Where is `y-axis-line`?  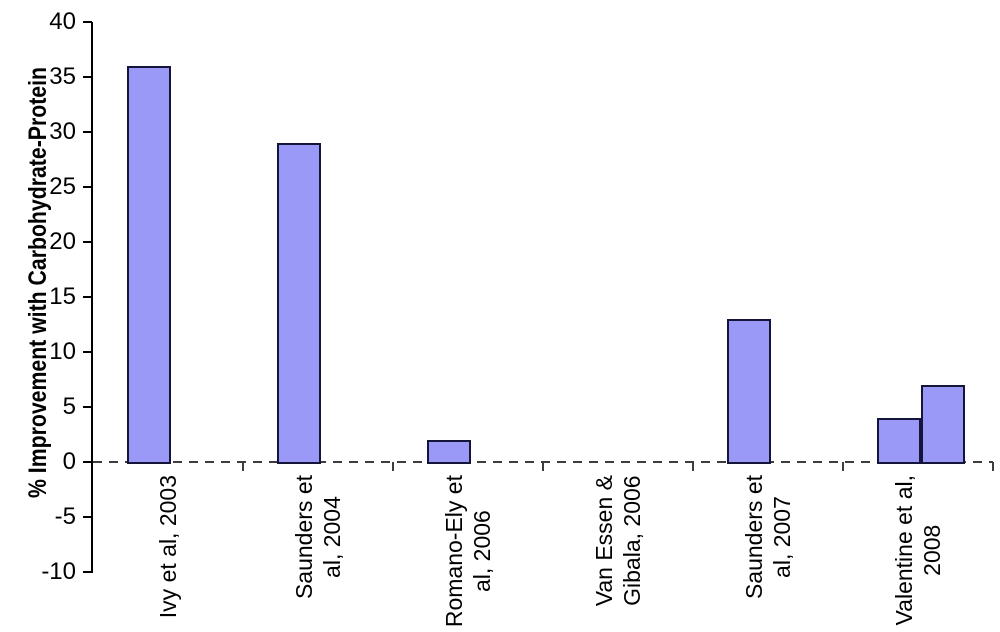
y-axis-line is located at coordinates (92, 297).